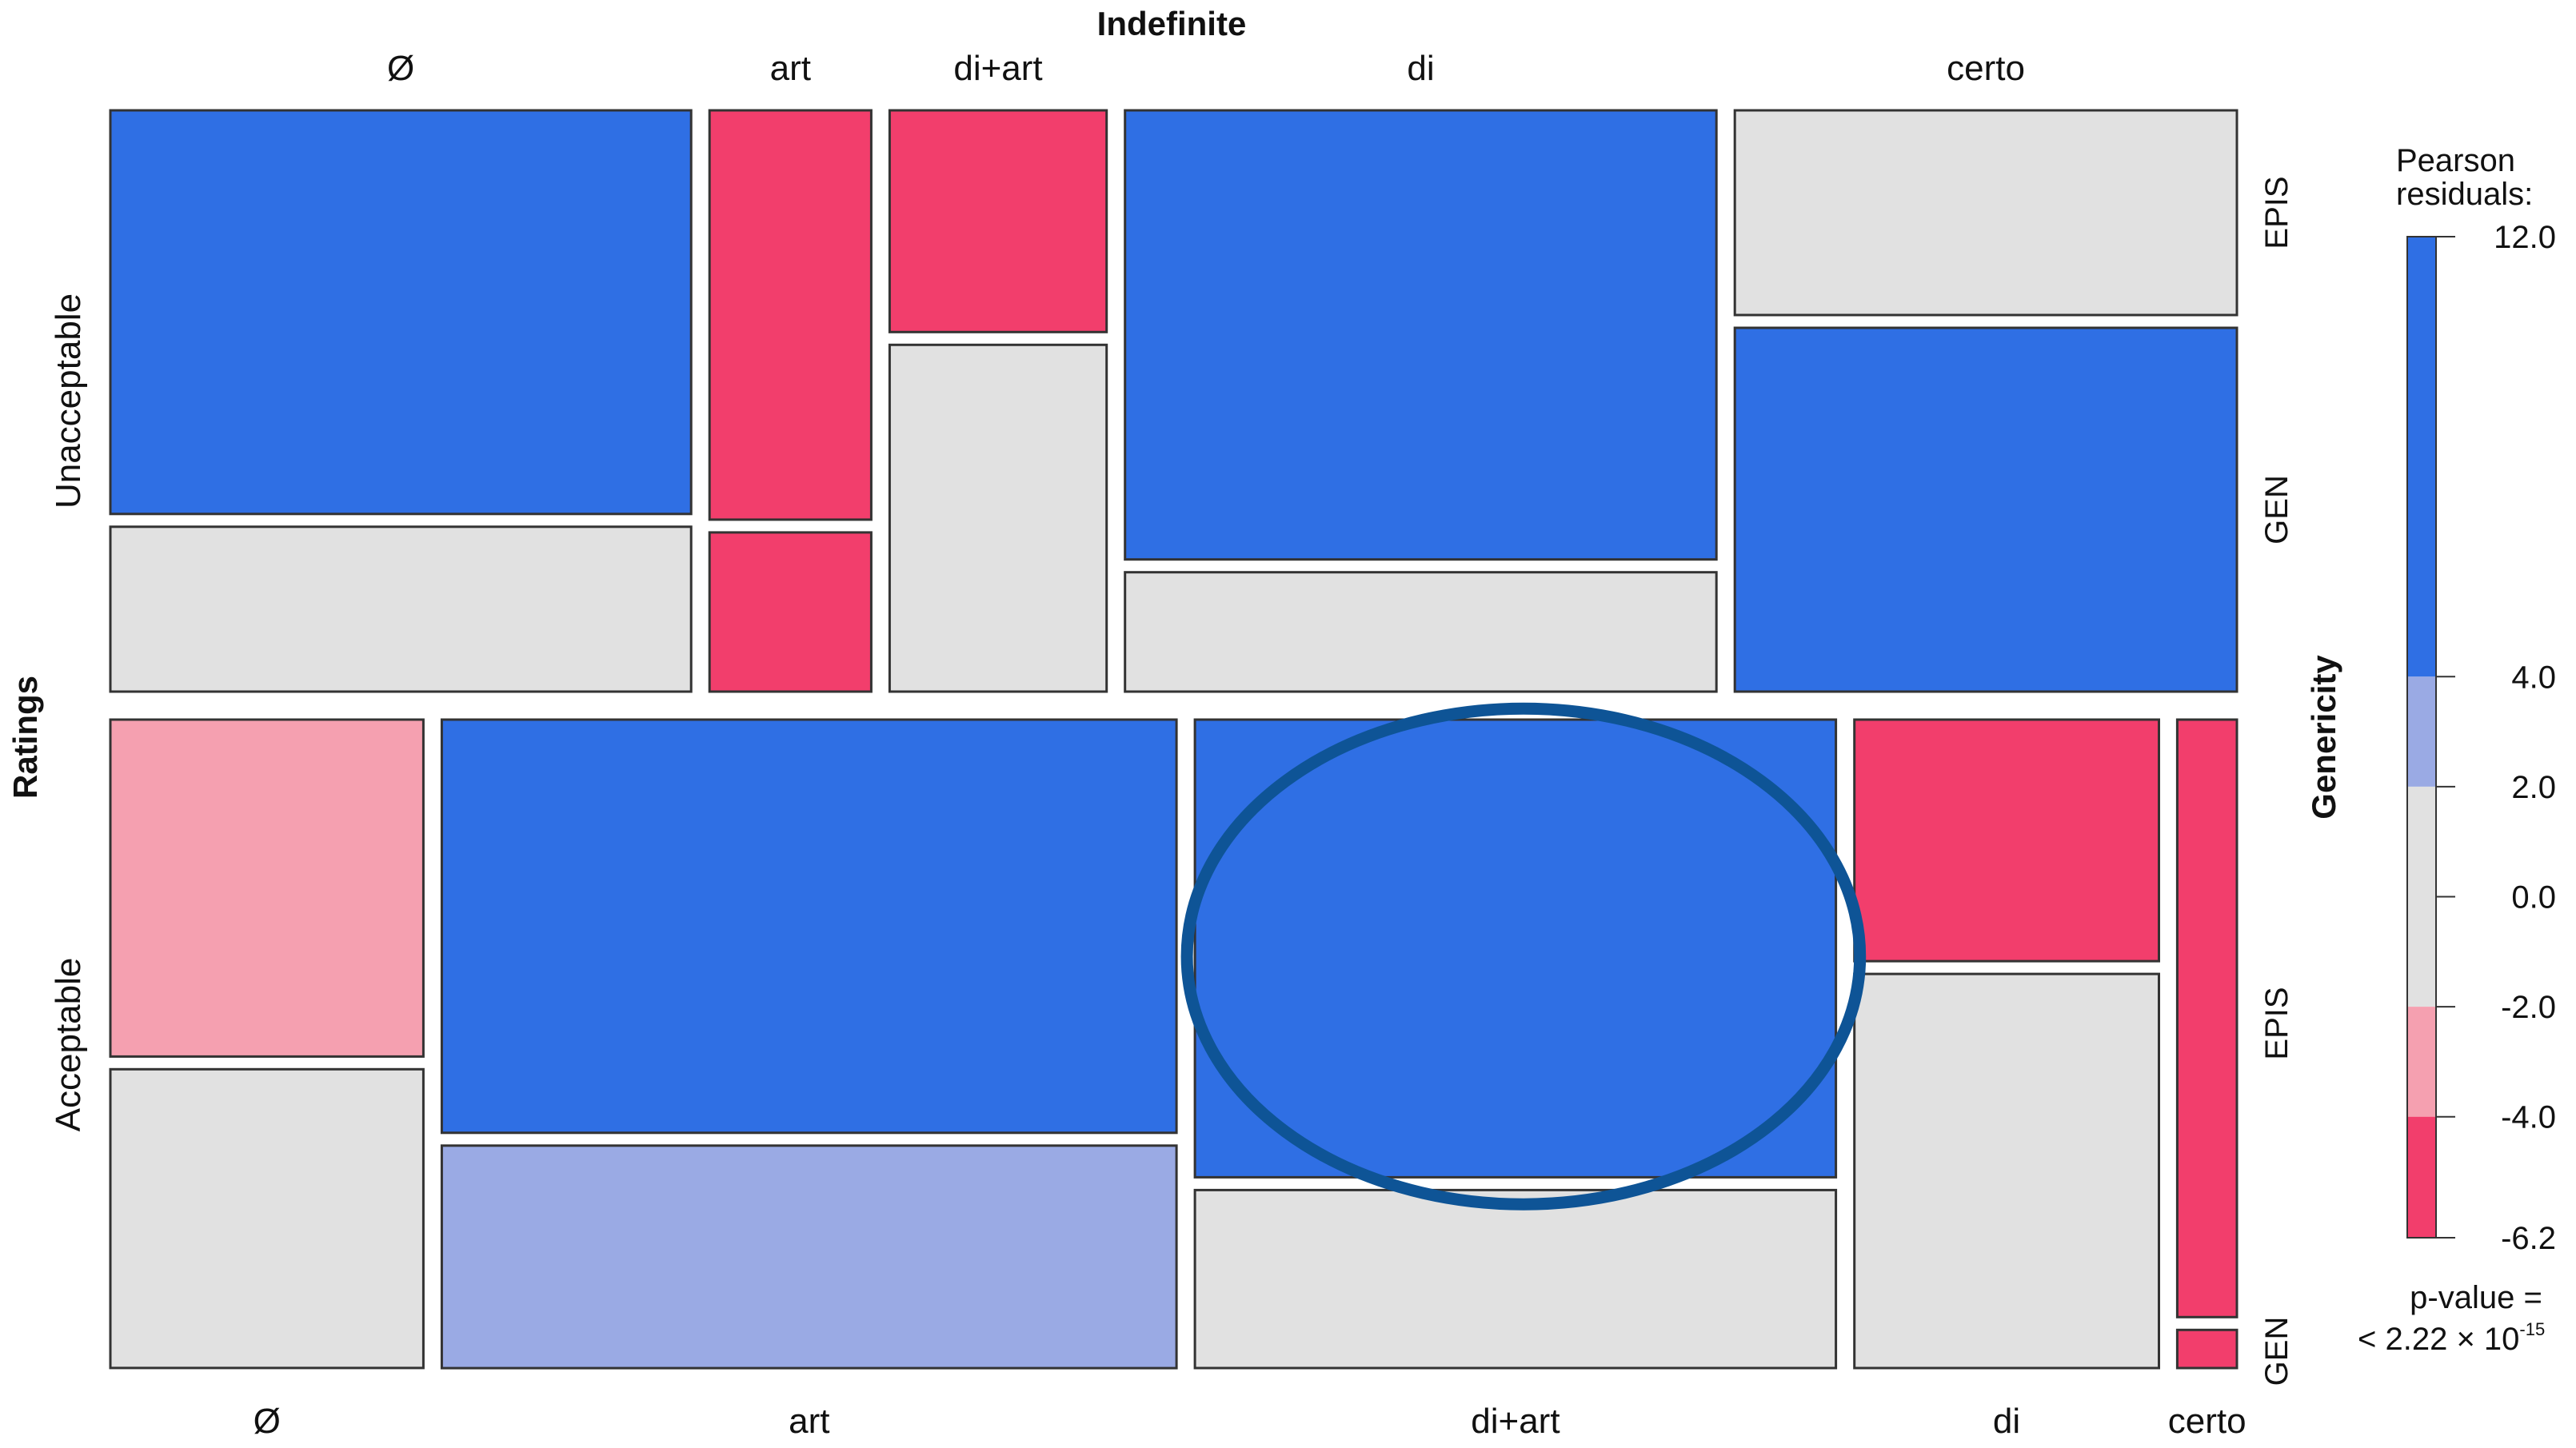  I want to click on tile-acceptable-zero-gen, so click(267, 1218).